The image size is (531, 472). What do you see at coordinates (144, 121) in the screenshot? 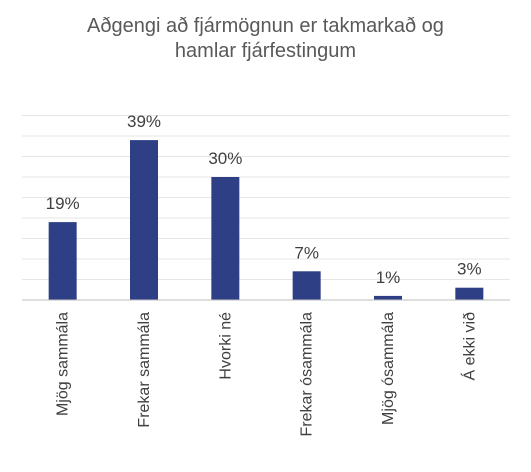
I see `data-label-2: 39%` at bounding box center [144, 121].